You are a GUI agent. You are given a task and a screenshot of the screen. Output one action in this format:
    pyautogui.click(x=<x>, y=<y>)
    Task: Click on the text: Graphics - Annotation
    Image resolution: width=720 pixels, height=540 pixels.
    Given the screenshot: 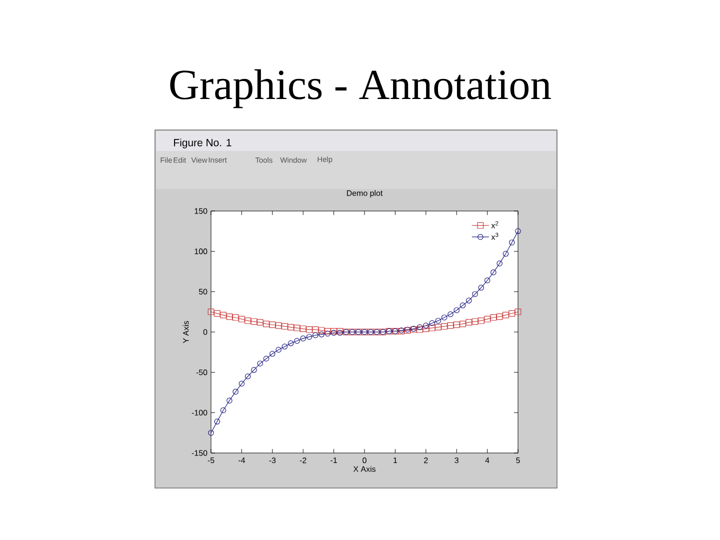 What is the action you would take?
    pyautogui.click(x=360, y=88)
    